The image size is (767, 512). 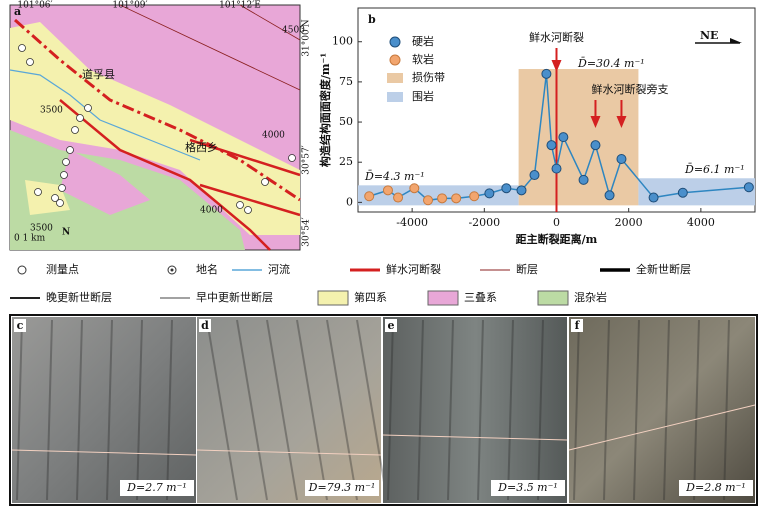 I want to click on y-axis-label: 构造结构面面密度/m⁻¹, so click(x=325, y=110).